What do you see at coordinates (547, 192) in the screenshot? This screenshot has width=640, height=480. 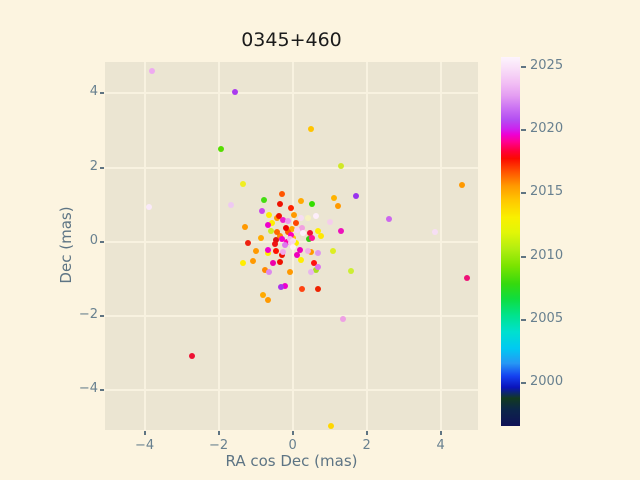 I see `colorbar-tick-label: 2015` at bounding box center [547, 192].